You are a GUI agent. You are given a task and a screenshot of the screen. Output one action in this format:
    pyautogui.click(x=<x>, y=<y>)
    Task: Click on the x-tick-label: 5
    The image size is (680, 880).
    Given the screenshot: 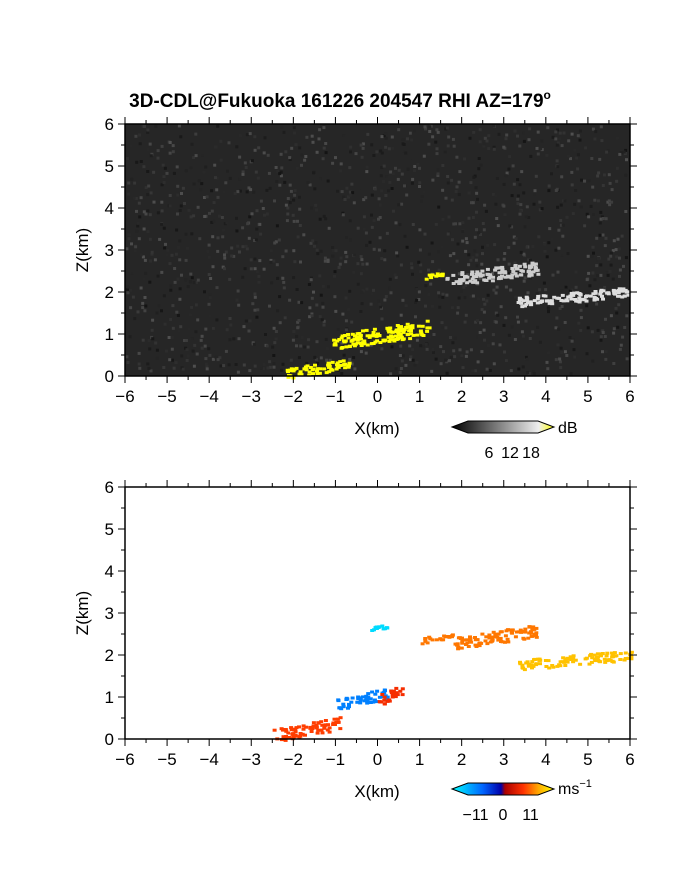 What is the action you would take?
    pyautogui.click(x=587, y=396)
    